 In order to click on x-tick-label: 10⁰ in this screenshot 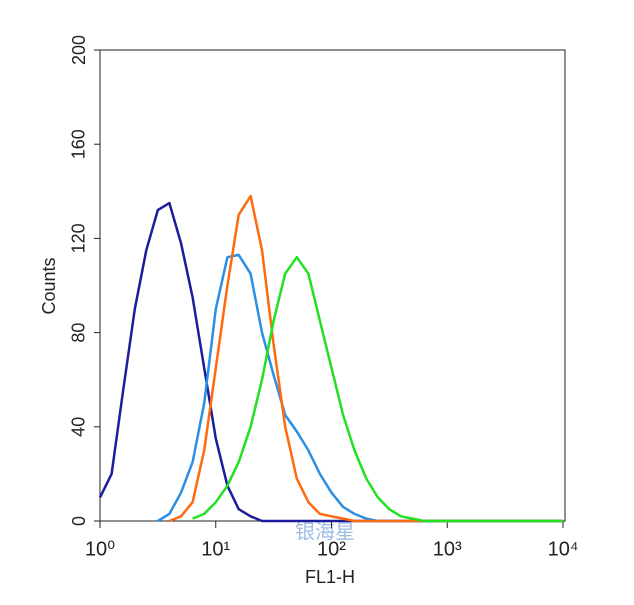, I will do `click(100, 549)`.